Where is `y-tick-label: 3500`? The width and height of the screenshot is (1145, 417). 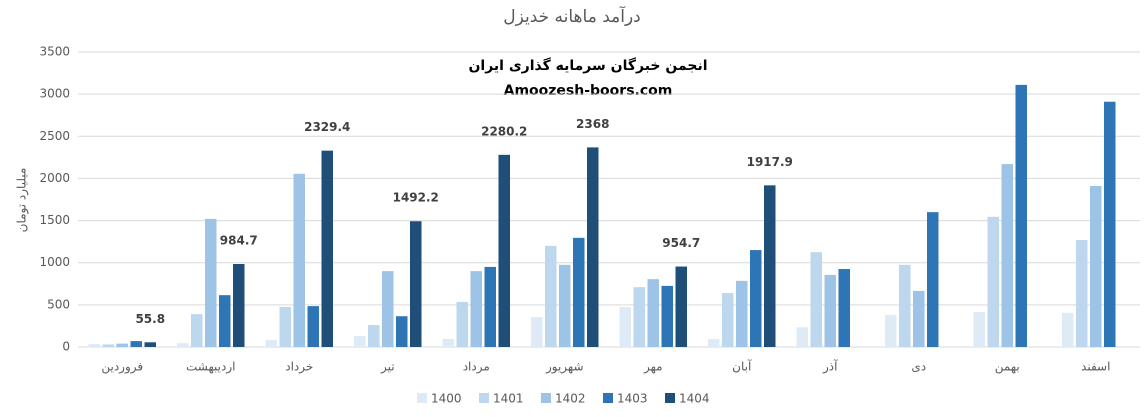
y-tick-label: 3500 is located at coordinates (54, 52).